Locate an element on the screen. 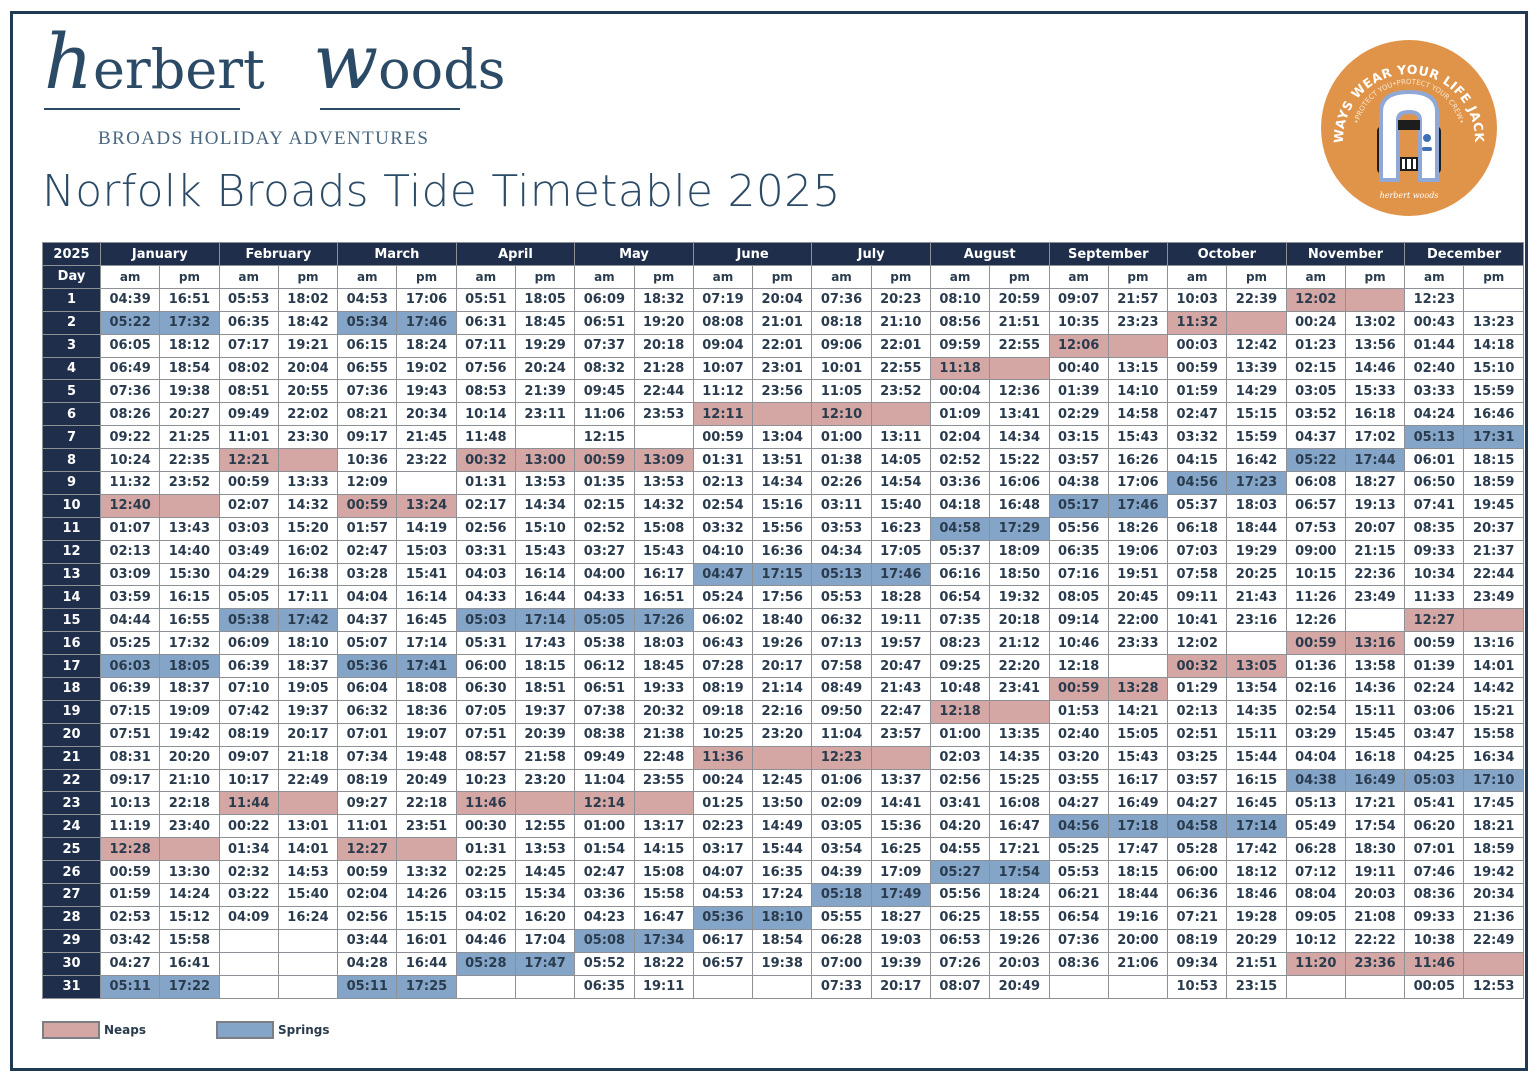 The width and height of the screenshot is (1540, 1084). tide-time-october-am: 03:57 is located at coordinates (1197, 780).